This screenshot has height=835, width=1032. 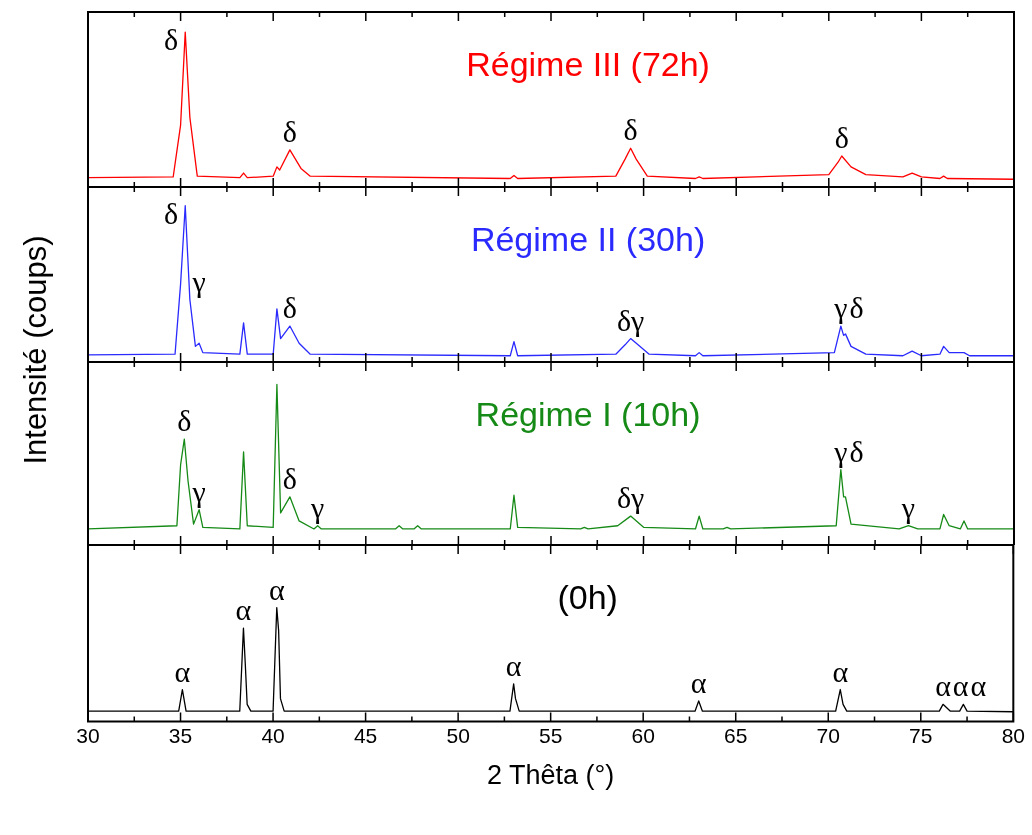 I want to click on chart-title: Régime I (10h), so click(x=588, y=414).